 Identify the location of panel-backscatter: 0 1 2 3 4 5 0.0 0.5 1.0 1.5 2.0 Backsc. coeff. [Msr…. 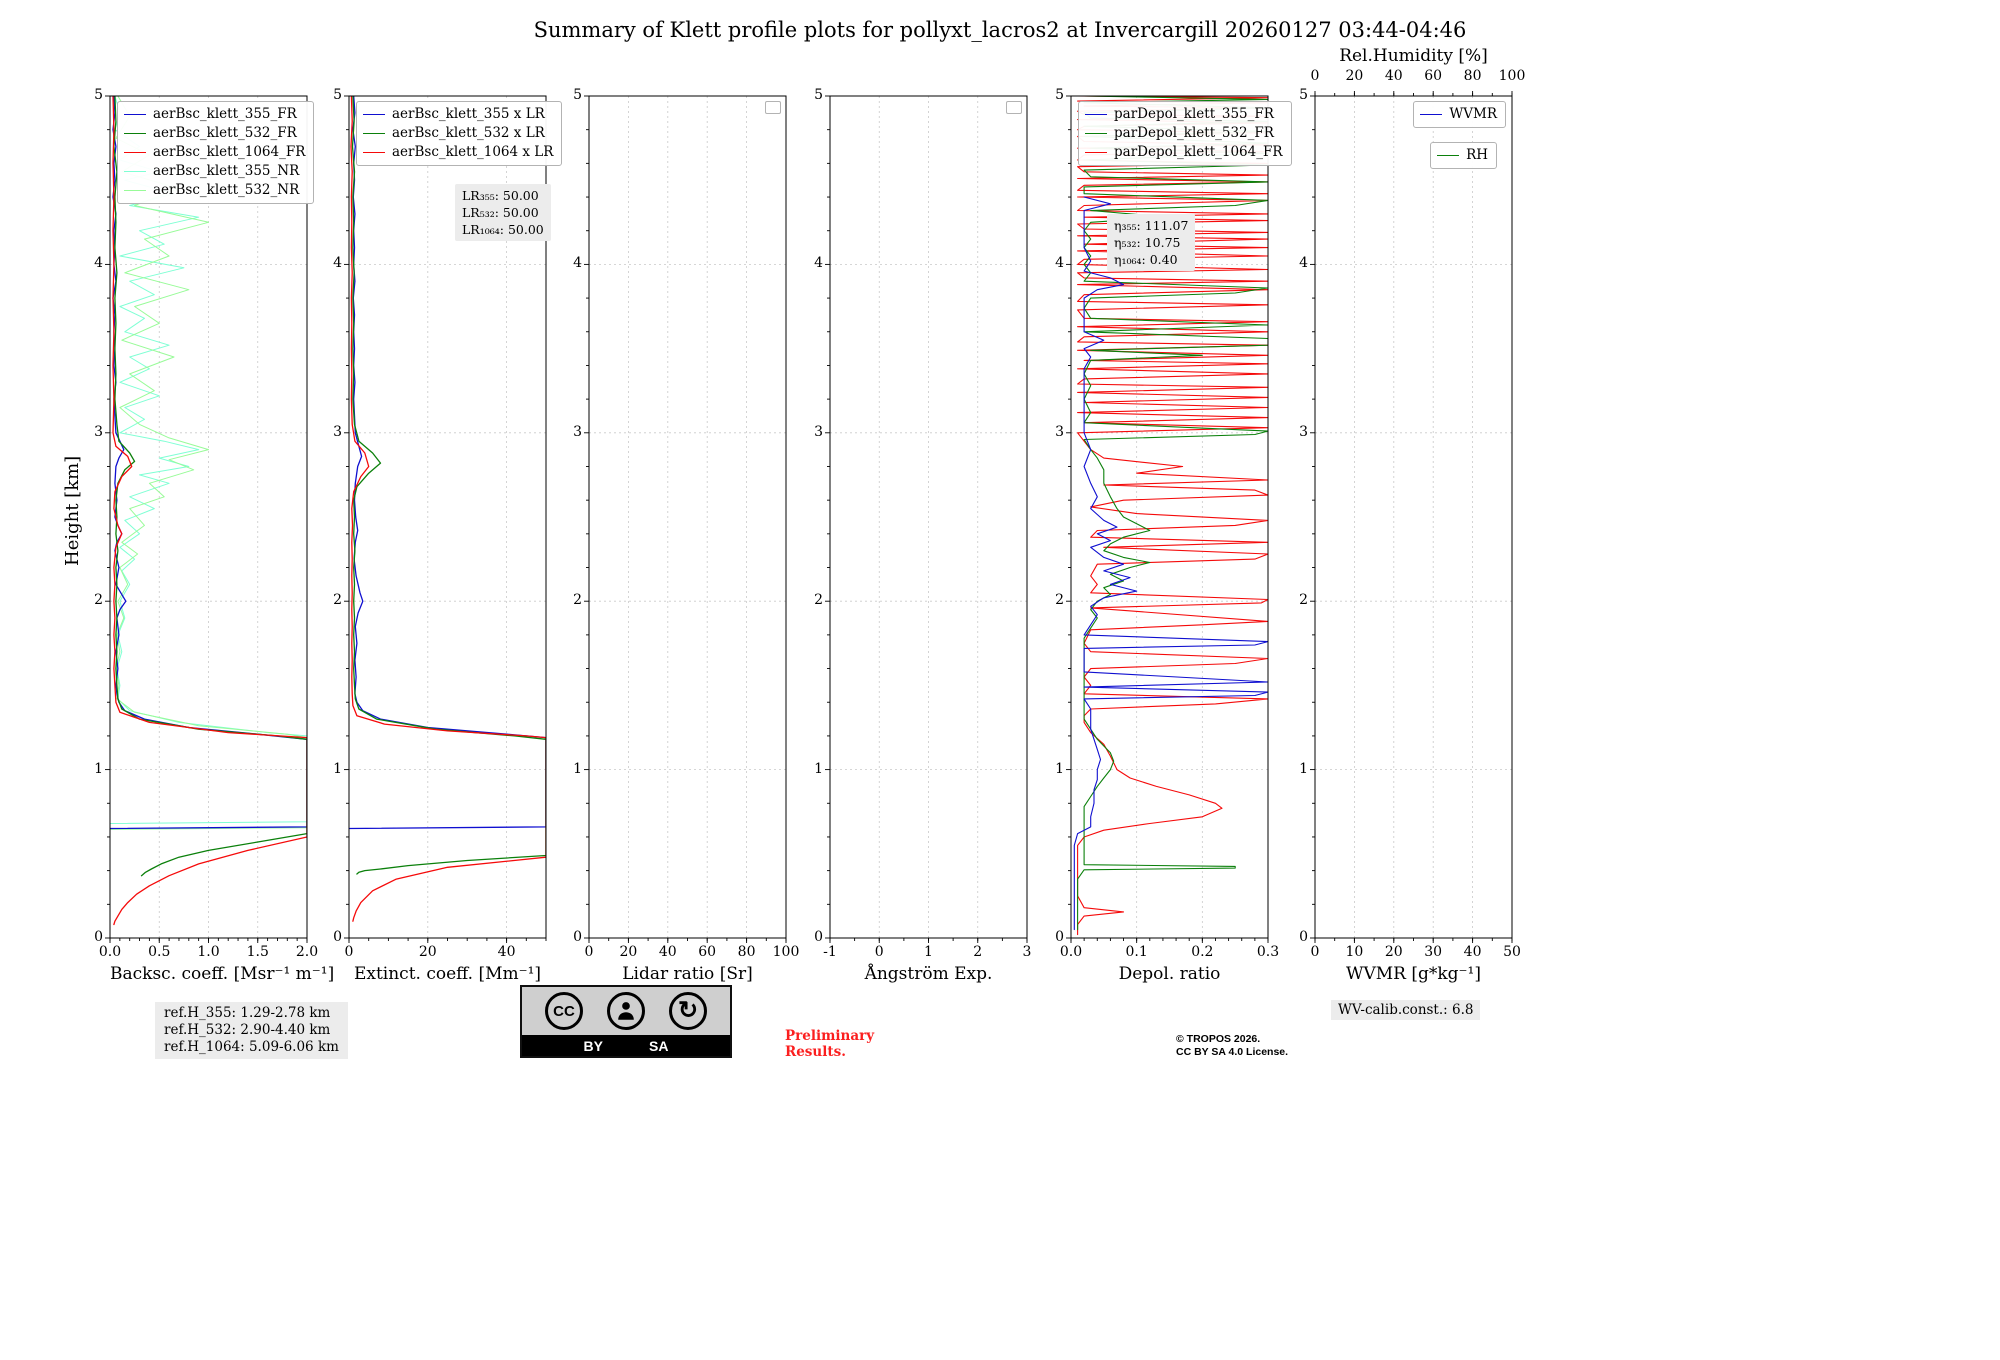
(214, 535).